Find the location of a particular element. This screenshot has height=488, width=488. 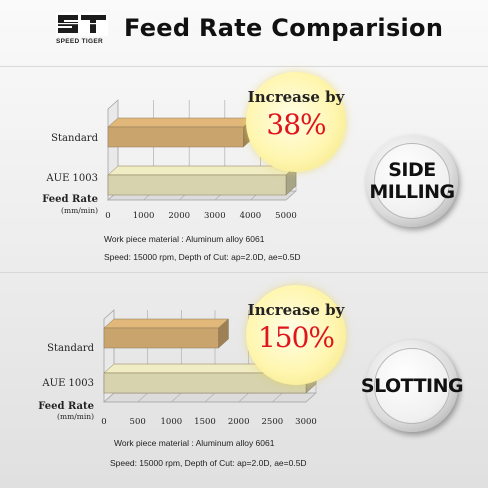

header: SPEED TIGER Feed Rate Comparision is located at coordinates (244, 26).